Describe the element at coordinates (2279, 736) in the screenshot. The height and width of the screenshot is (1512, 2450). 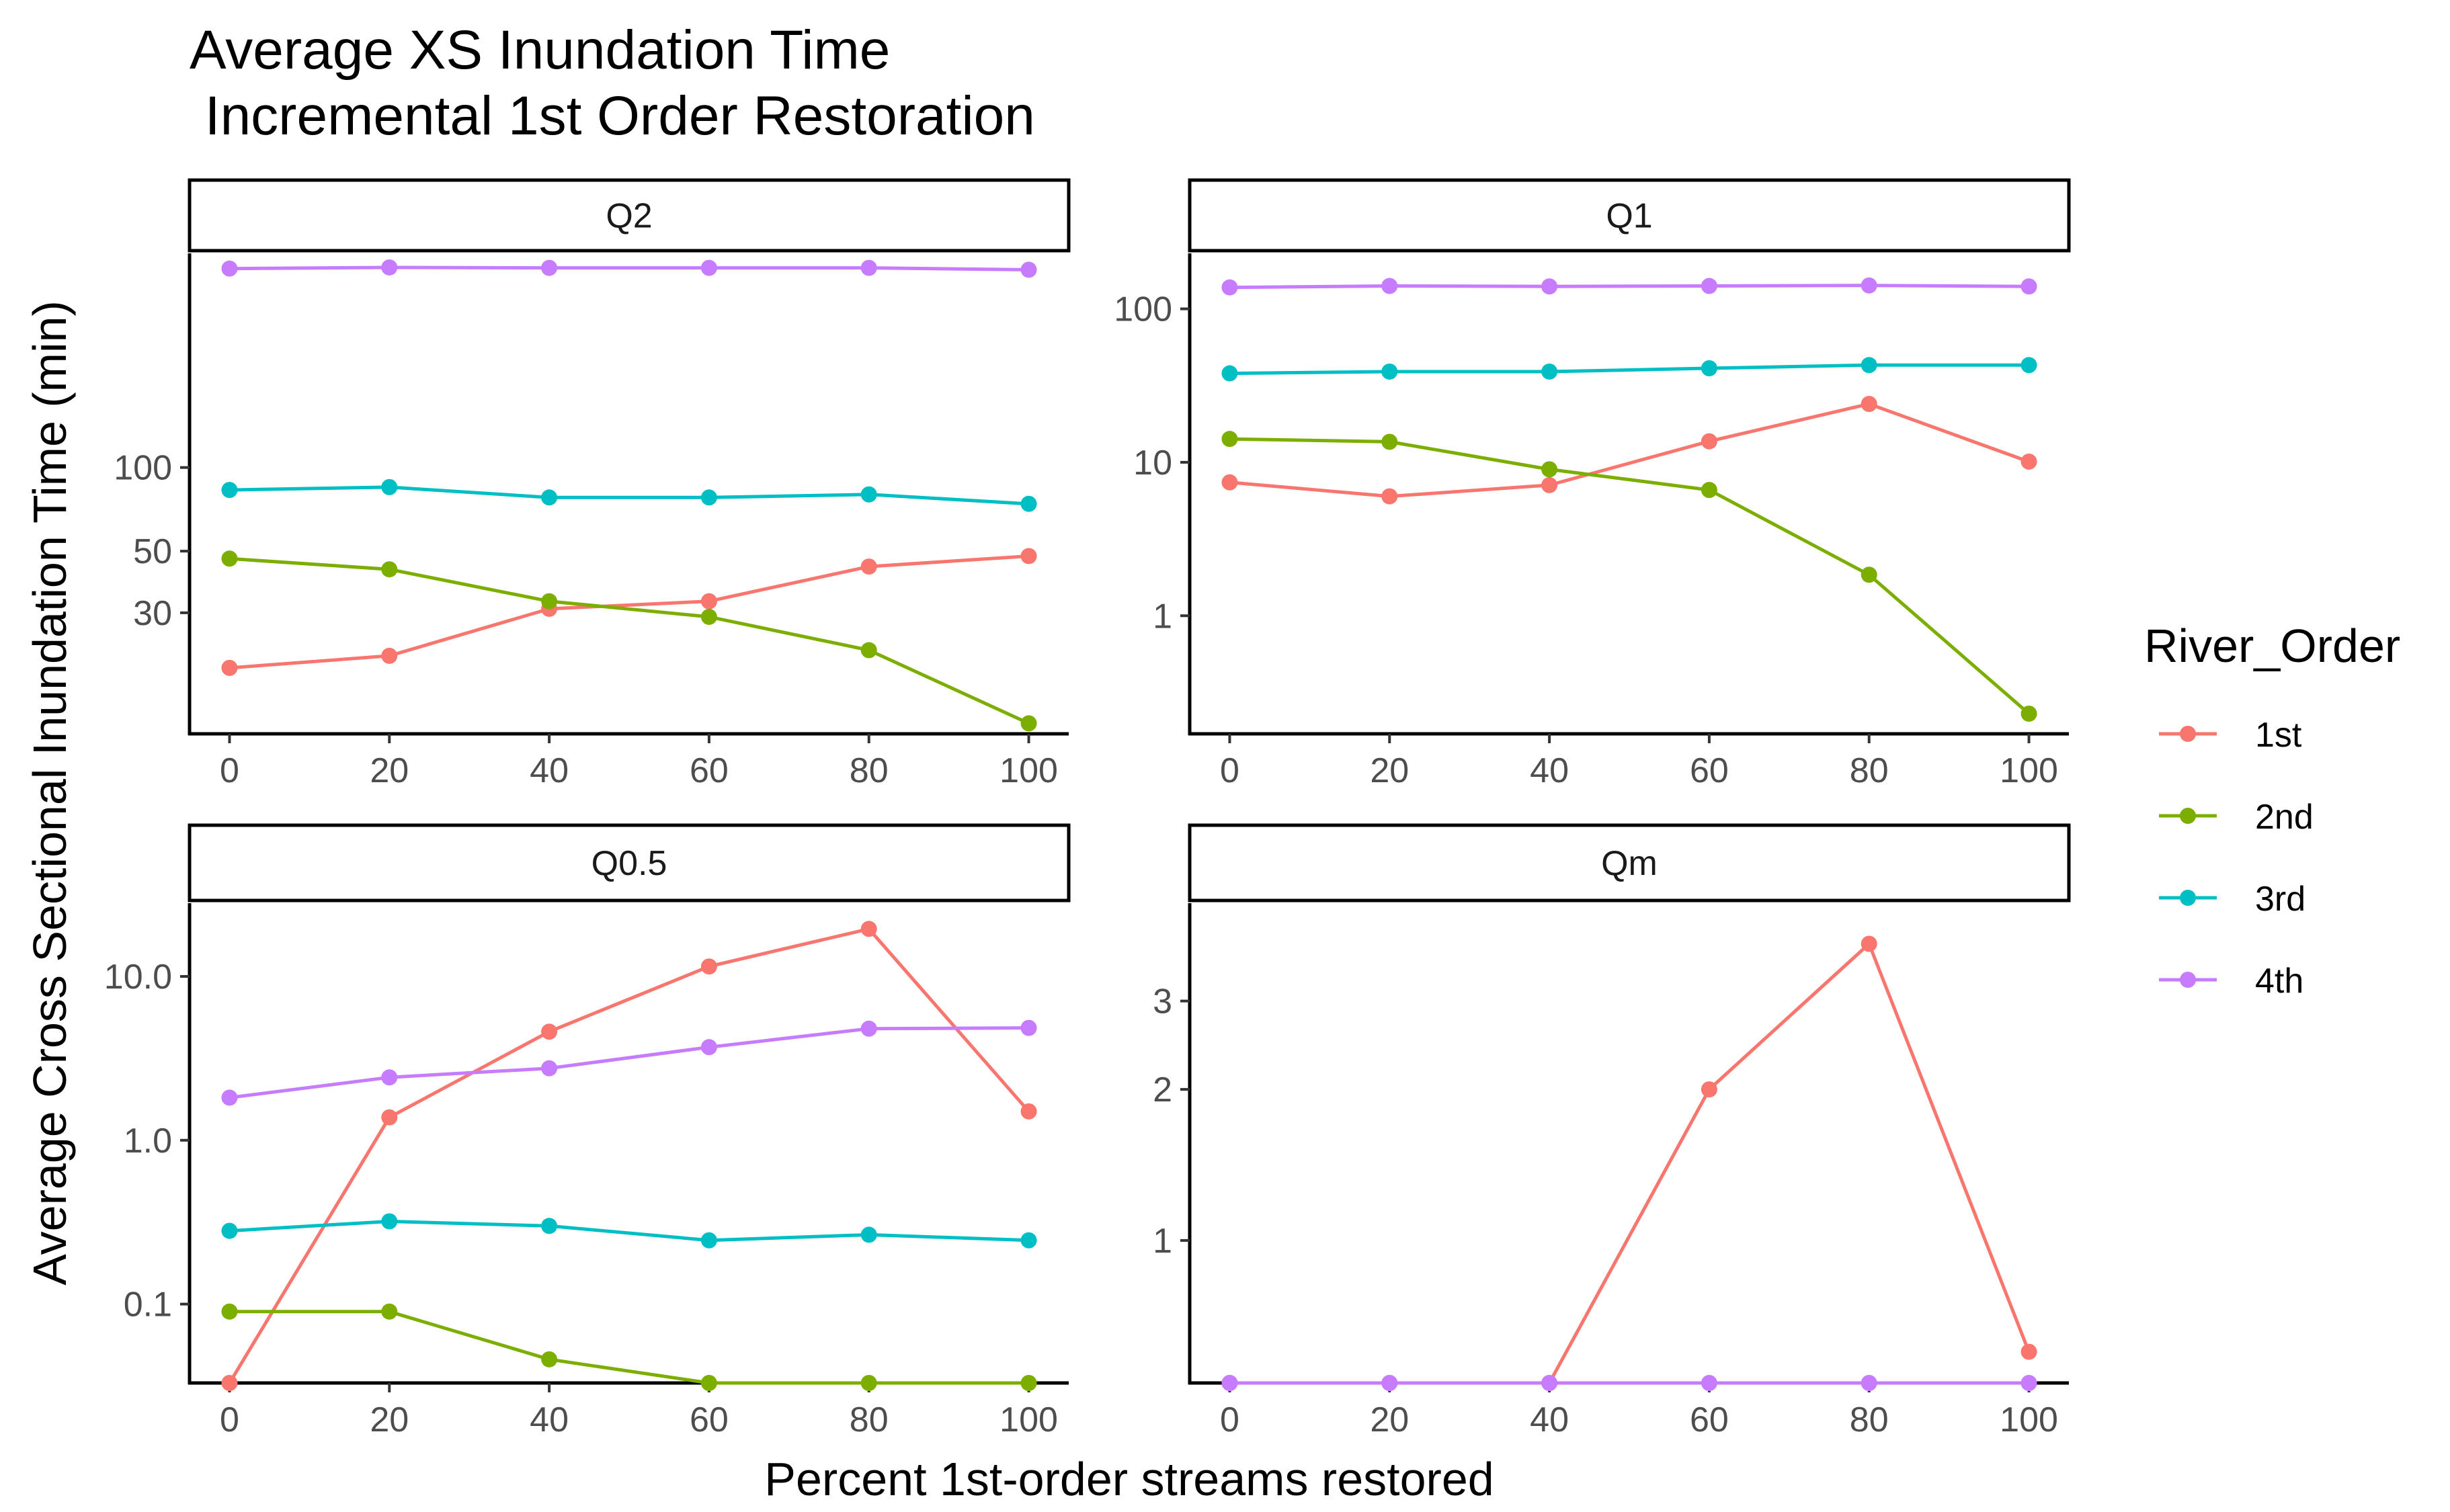
I see `legend-label: 1st` at that location.